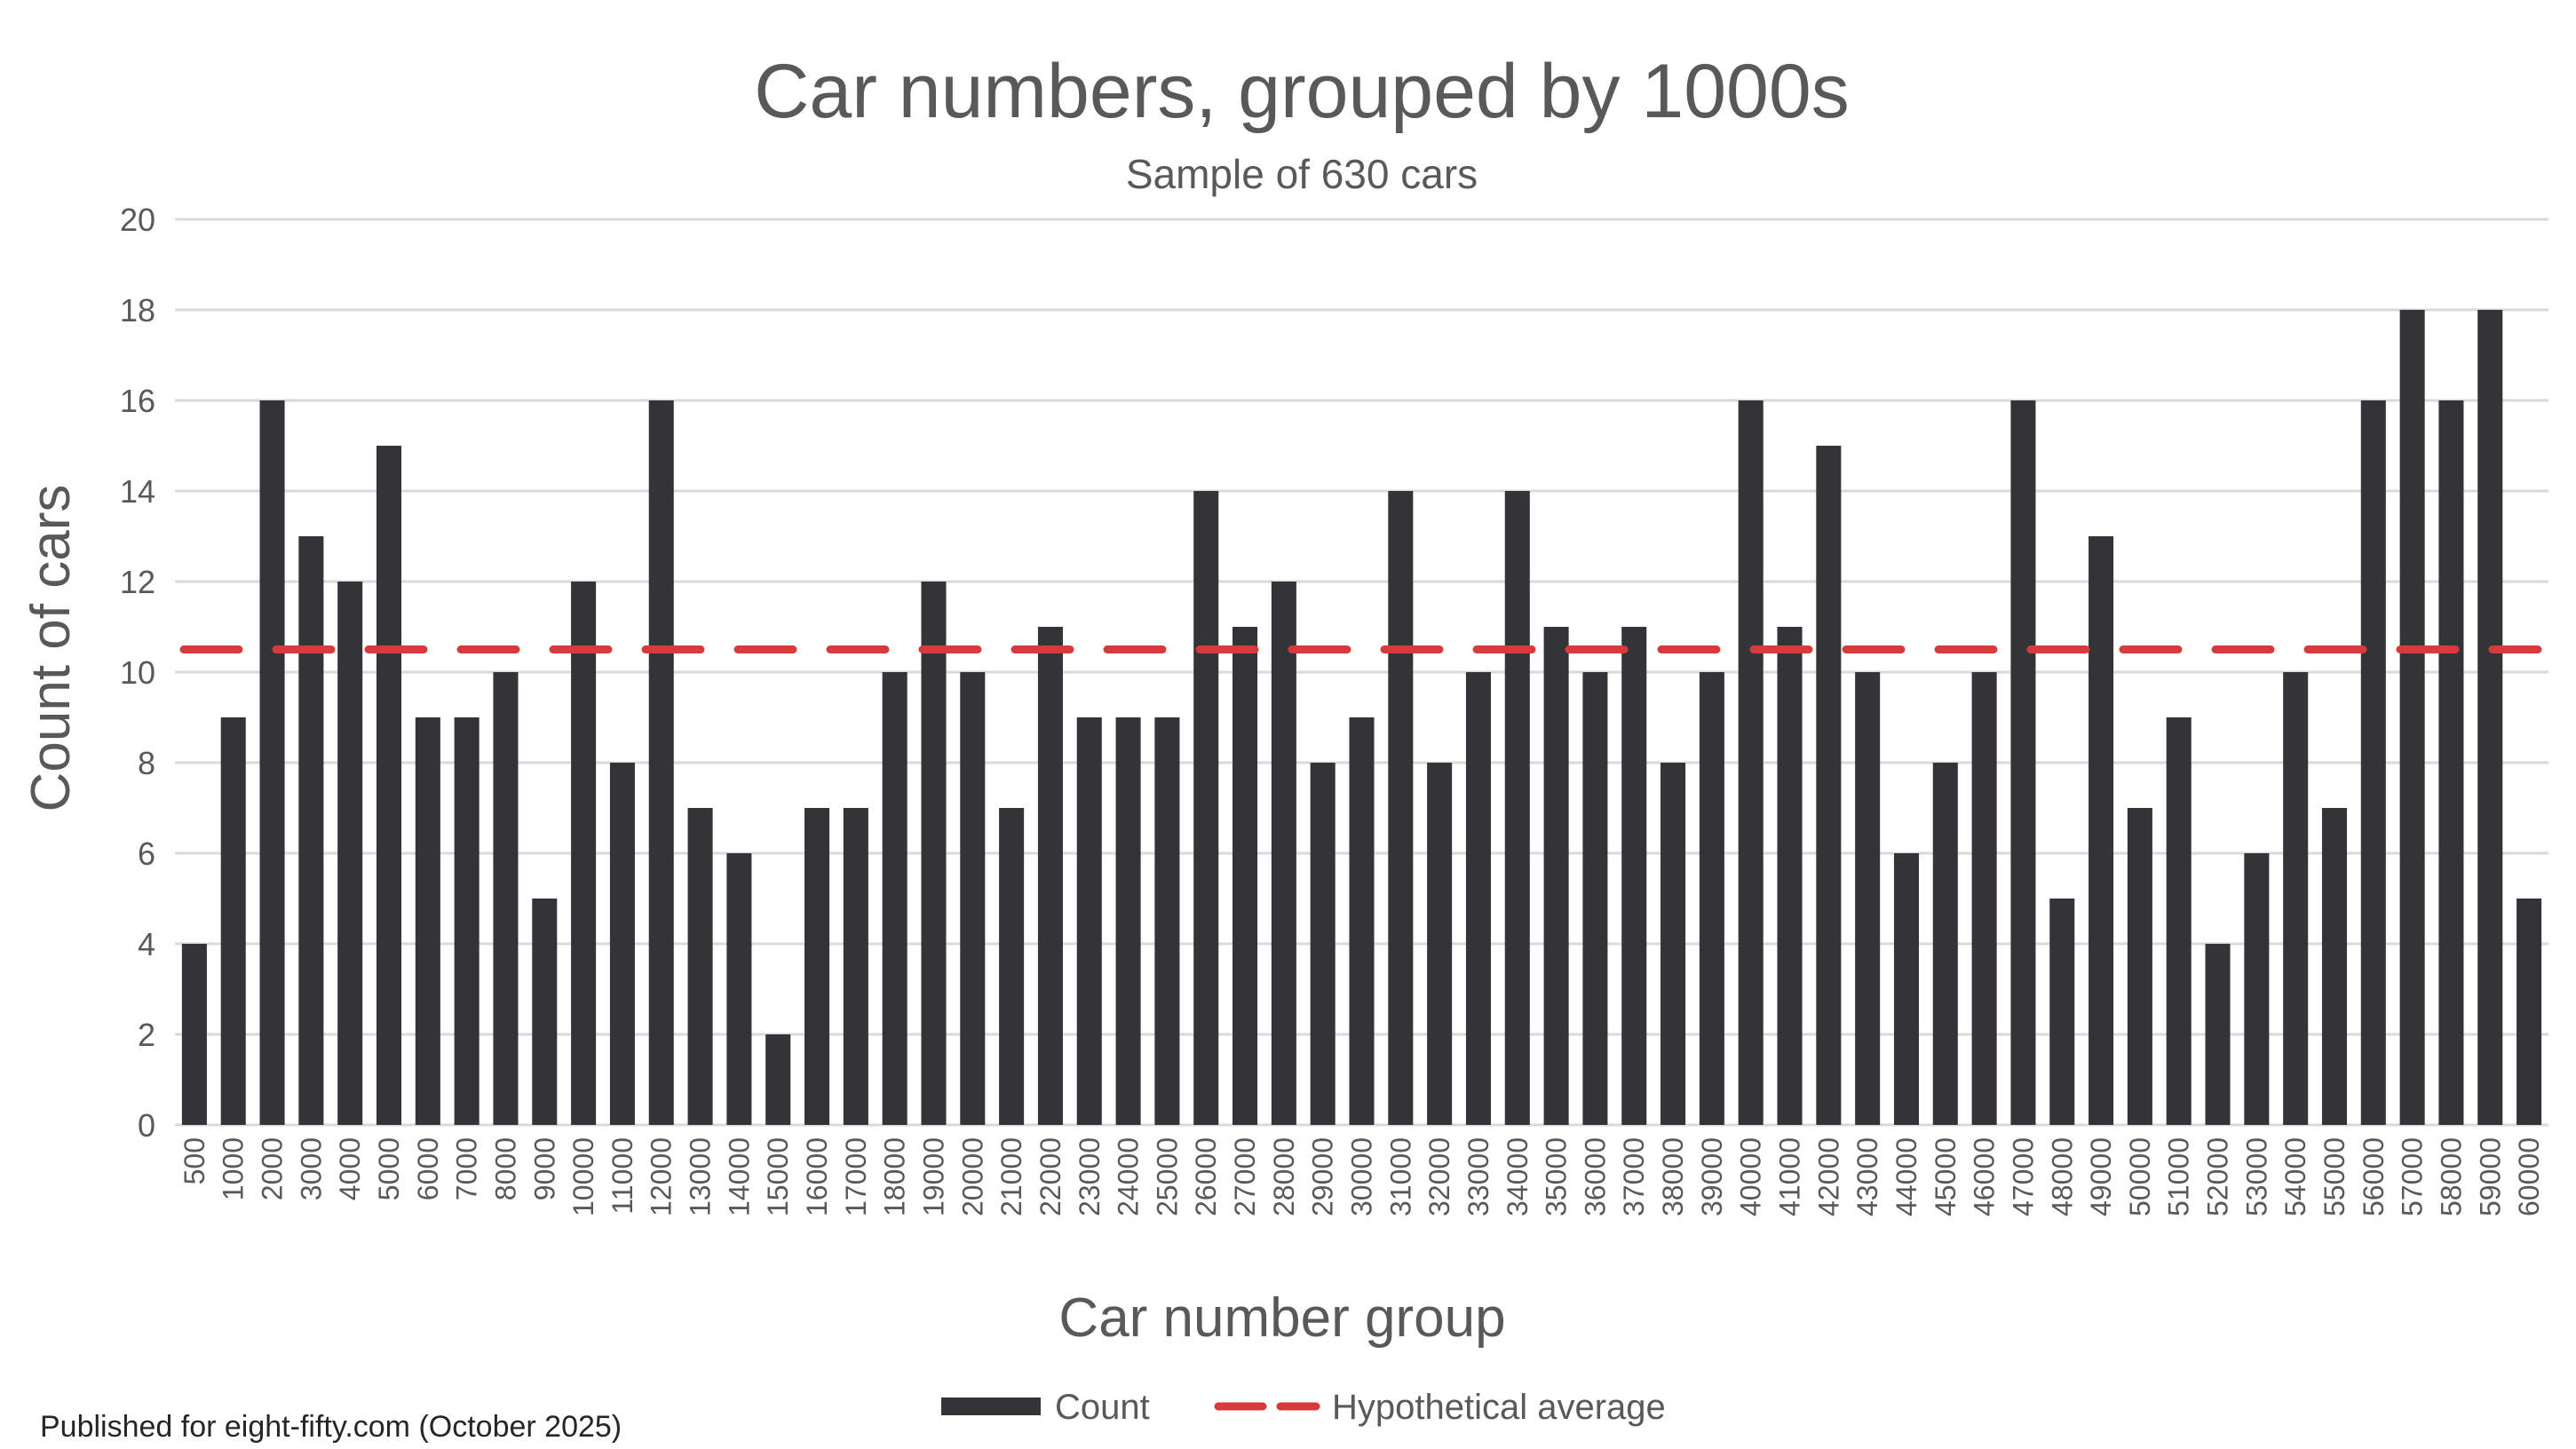  I want to click on x-tick-label: 55000, so click(2334, 1176).